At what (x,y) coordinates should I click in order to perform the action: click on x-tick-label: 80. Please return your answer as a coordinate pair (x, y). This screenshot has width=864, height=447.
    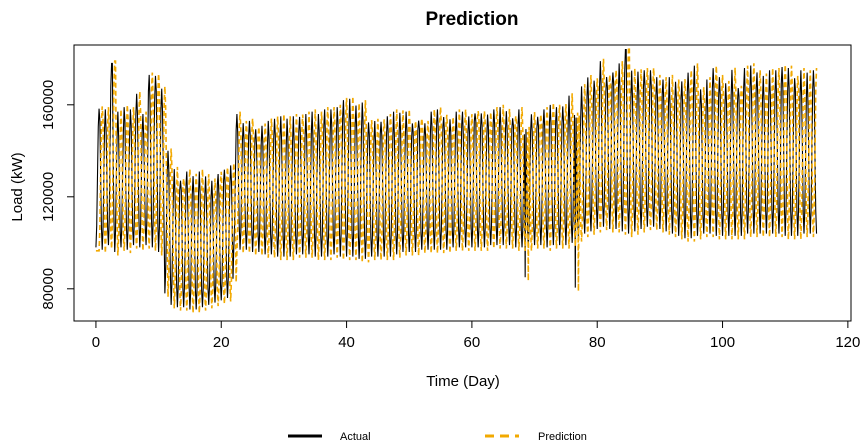
    Looking at the image, I should click on (597, 342).